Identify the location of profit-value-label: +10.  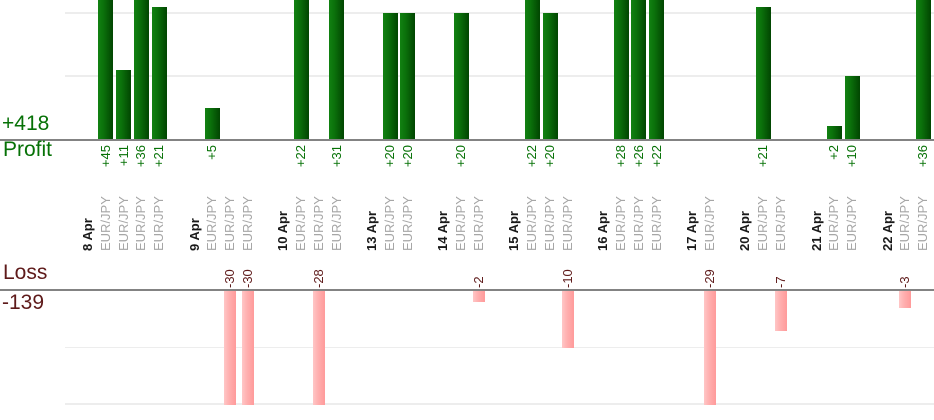
(852, 156).